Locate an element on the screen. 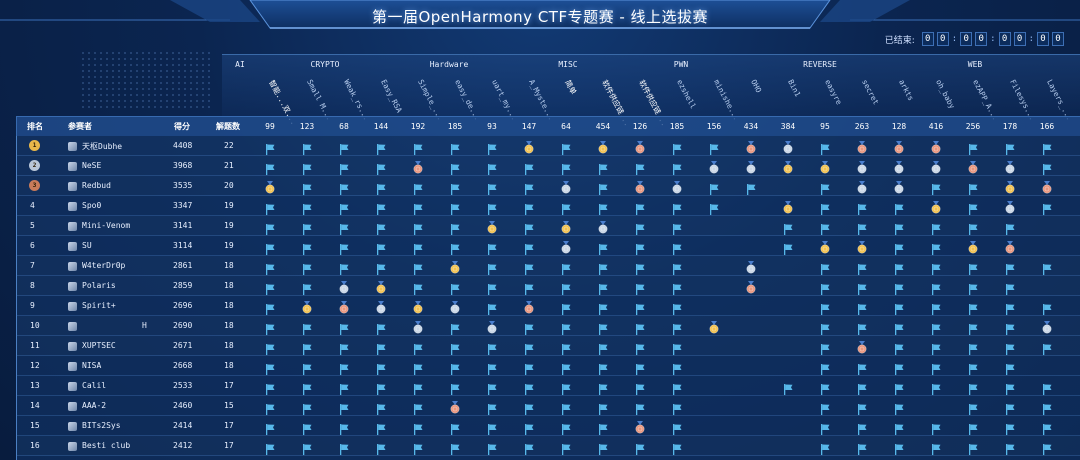 The width and height of the screenshot is (1080, 460). player-name: XUPTSEC is located at coordinates (99, 345).